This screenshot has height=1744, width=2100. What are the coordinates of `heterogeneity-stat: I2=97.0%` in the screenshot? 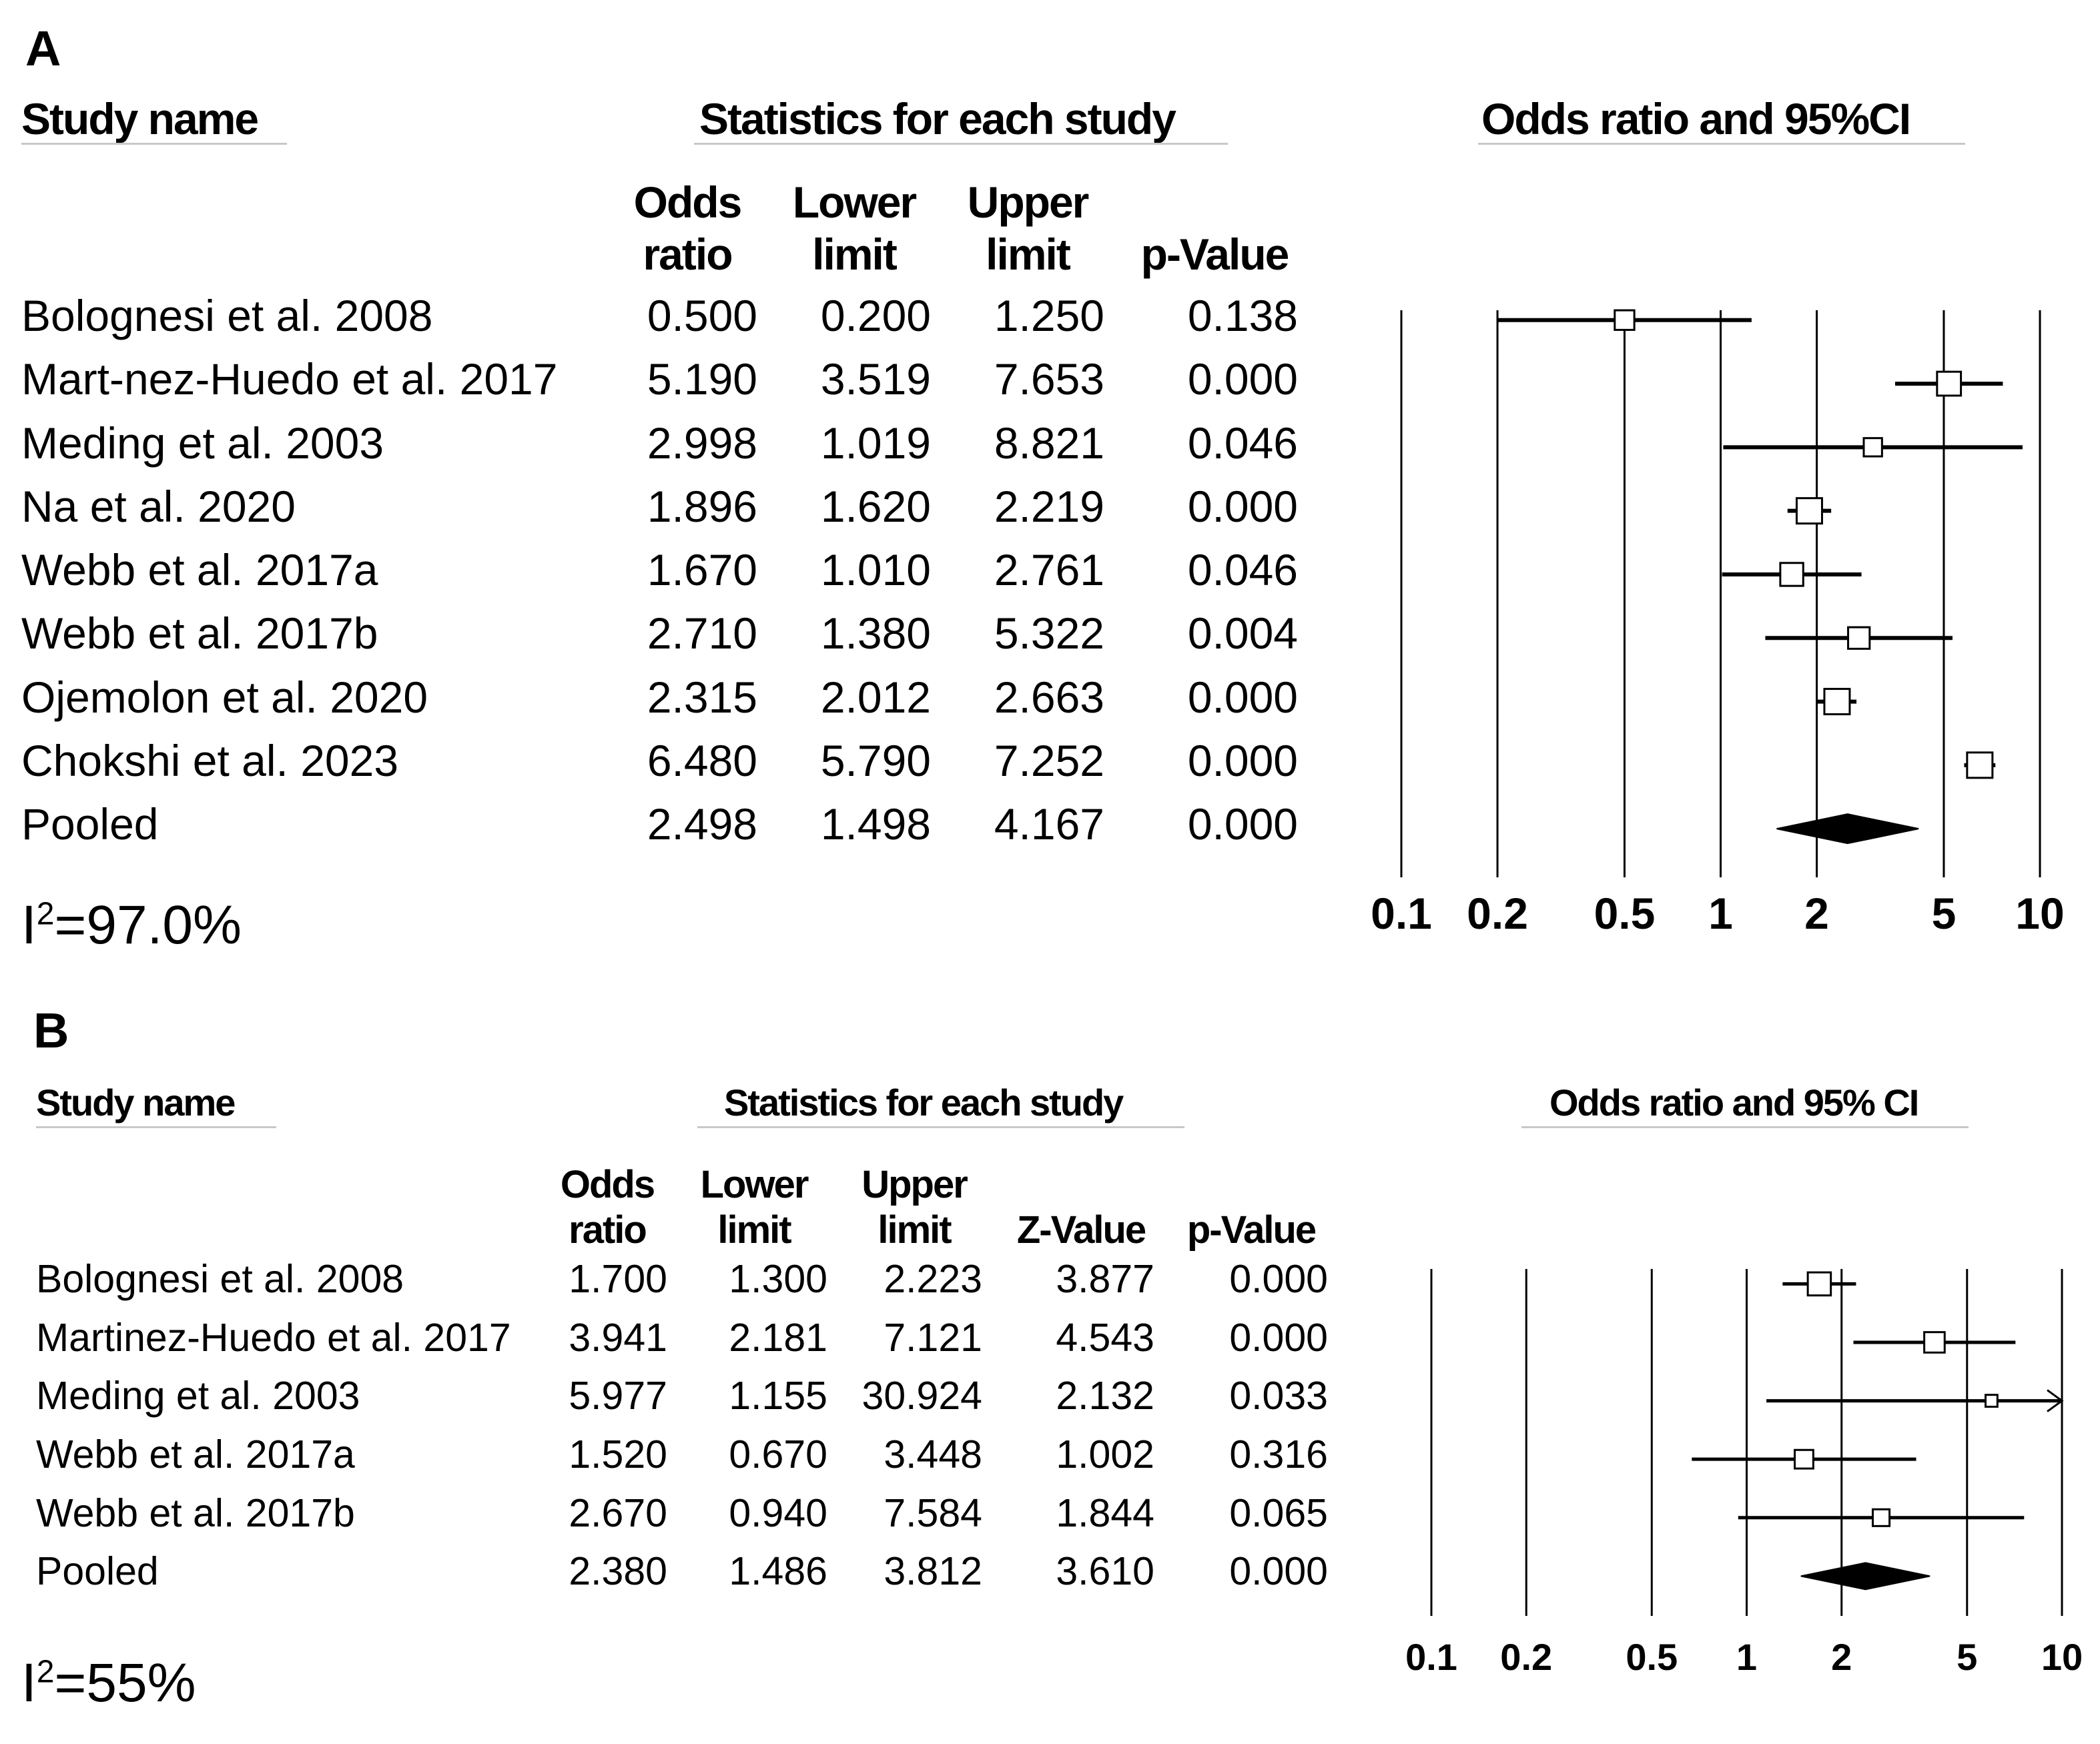 It's located at (131, 925).